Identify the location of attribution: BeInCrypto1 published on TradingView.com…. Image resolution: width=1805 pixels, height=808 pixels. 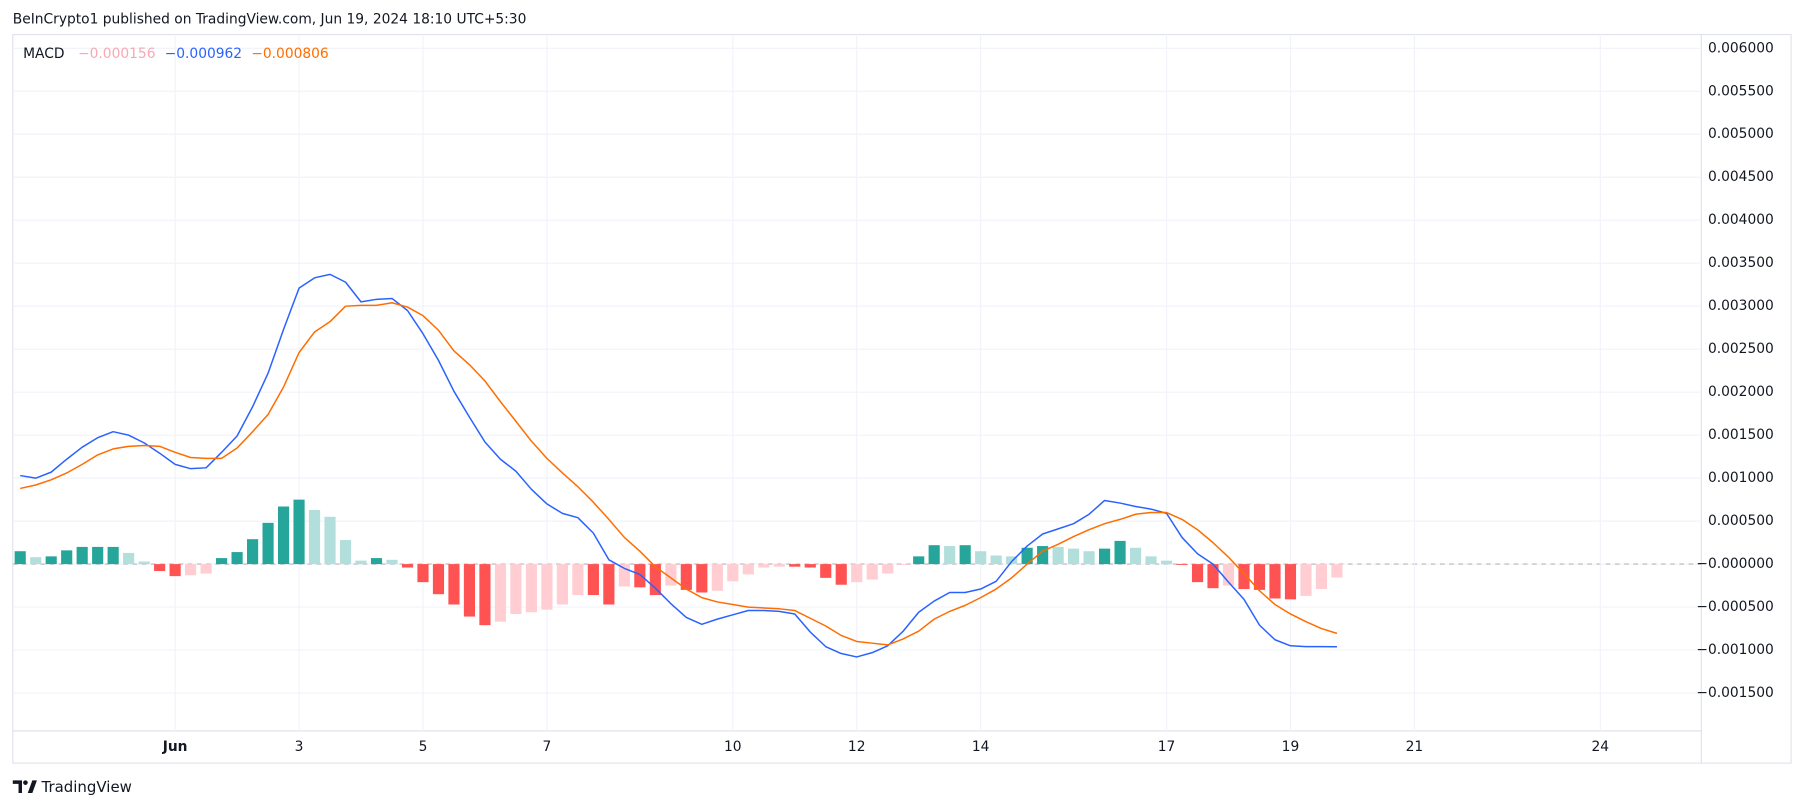
(270, 20).